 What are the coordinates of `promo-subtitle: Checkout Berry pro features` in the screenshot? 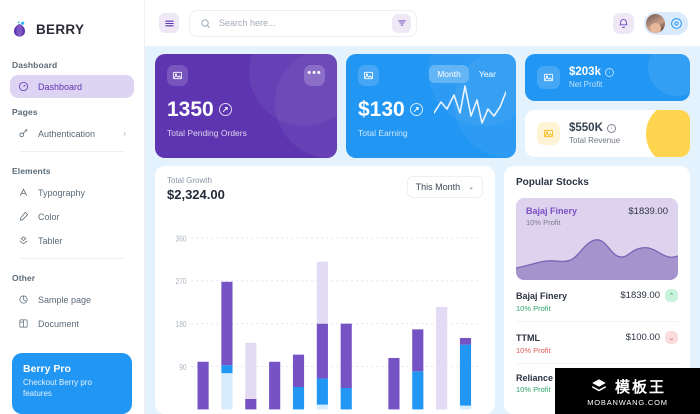 It's located at (57, 388).